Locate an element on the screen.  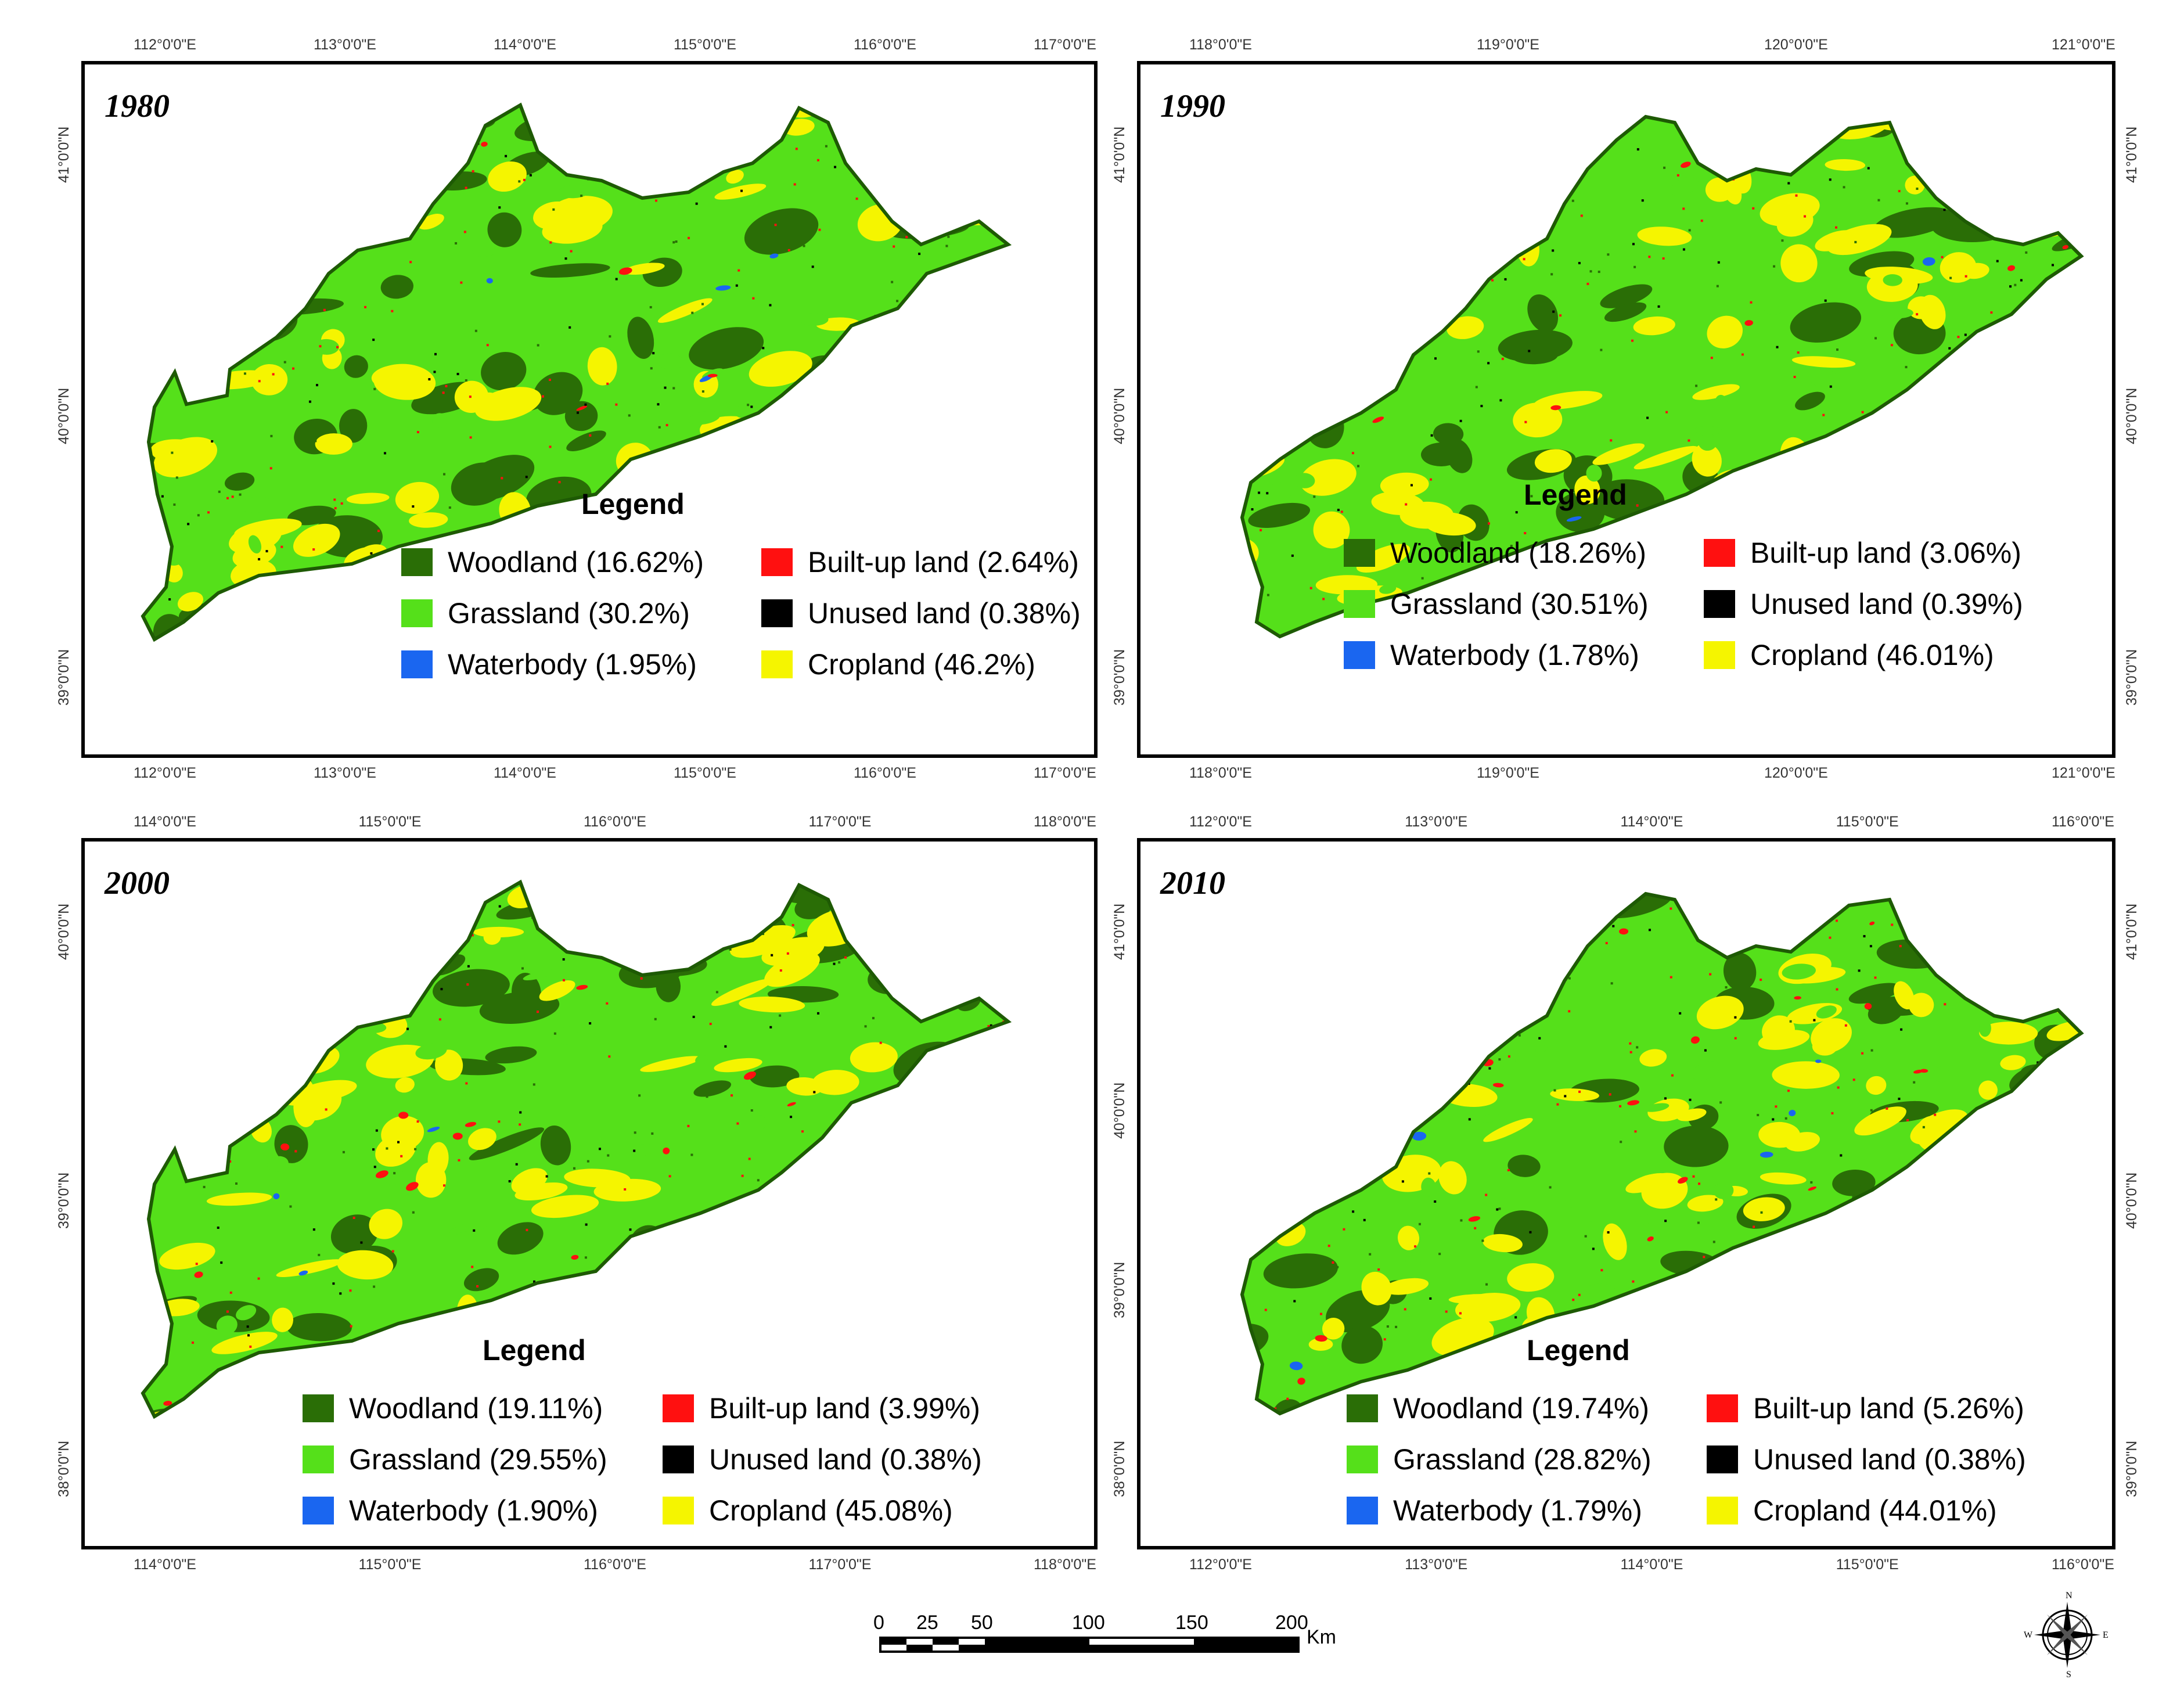
coord-tick-right: 39°0'0"N is located at coordinates (2132, 1469).